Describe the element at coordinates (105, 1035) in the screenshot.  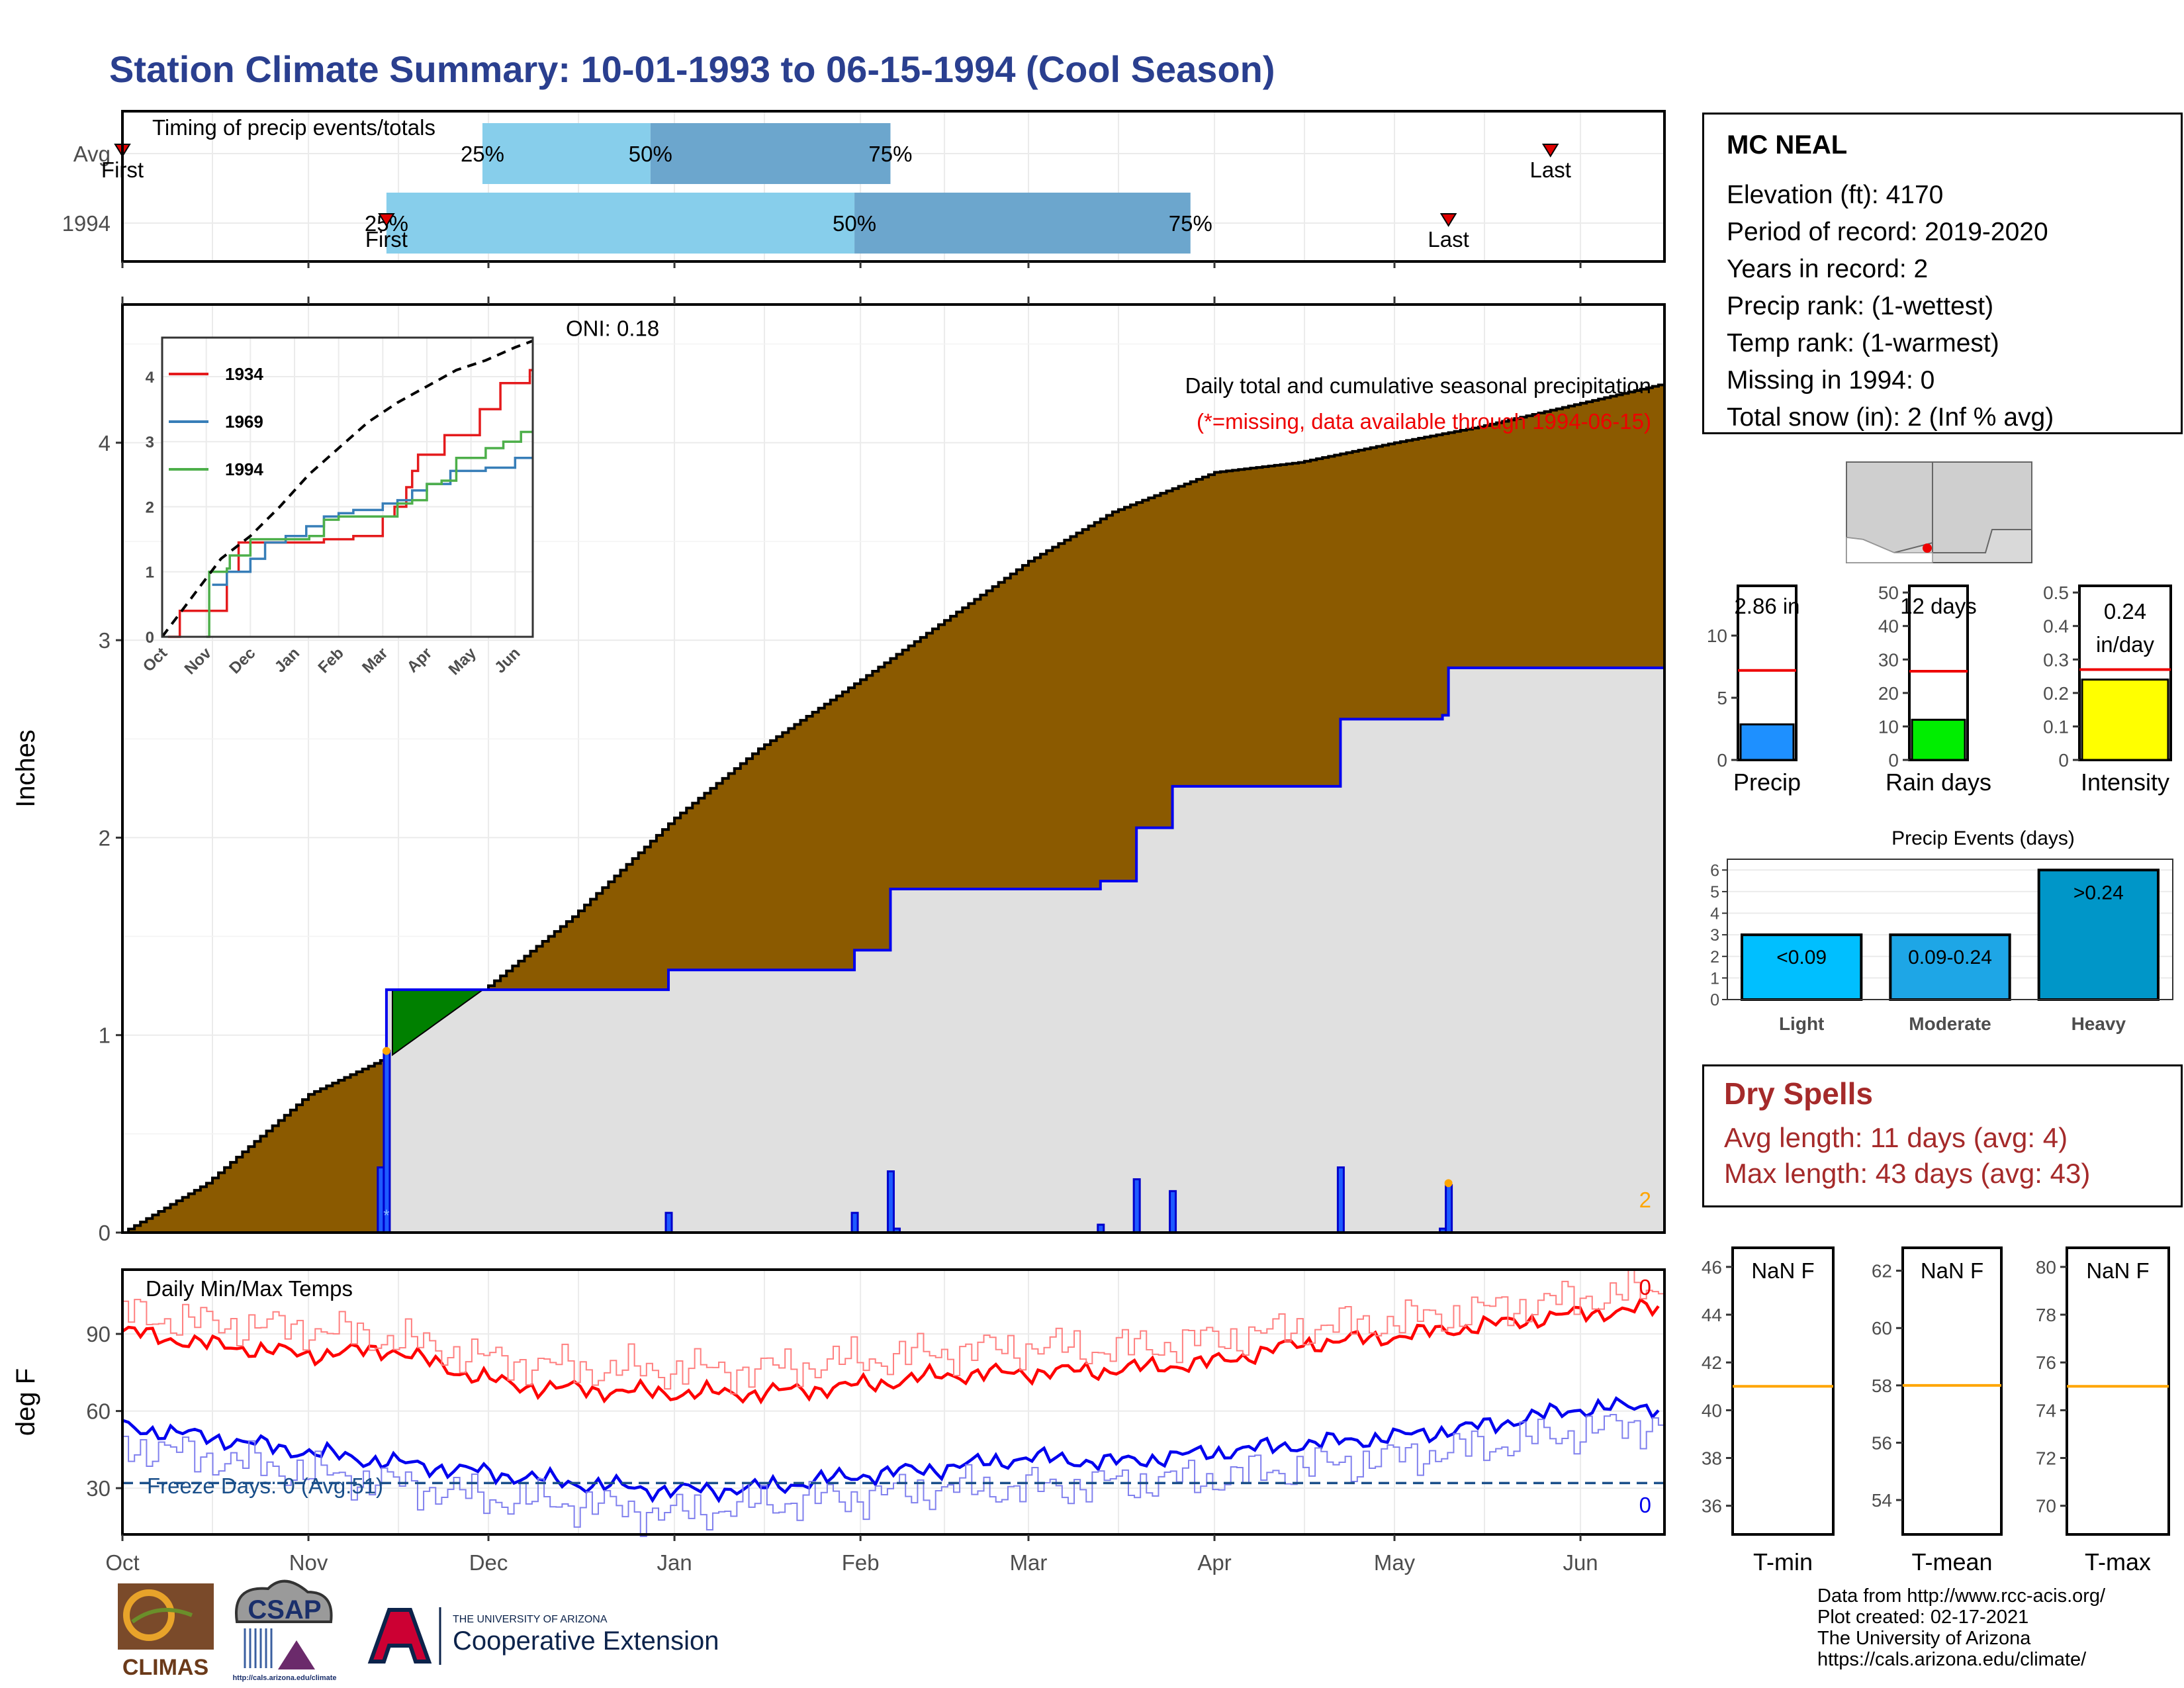
I see `precip-ytick-label: 1` at that location.